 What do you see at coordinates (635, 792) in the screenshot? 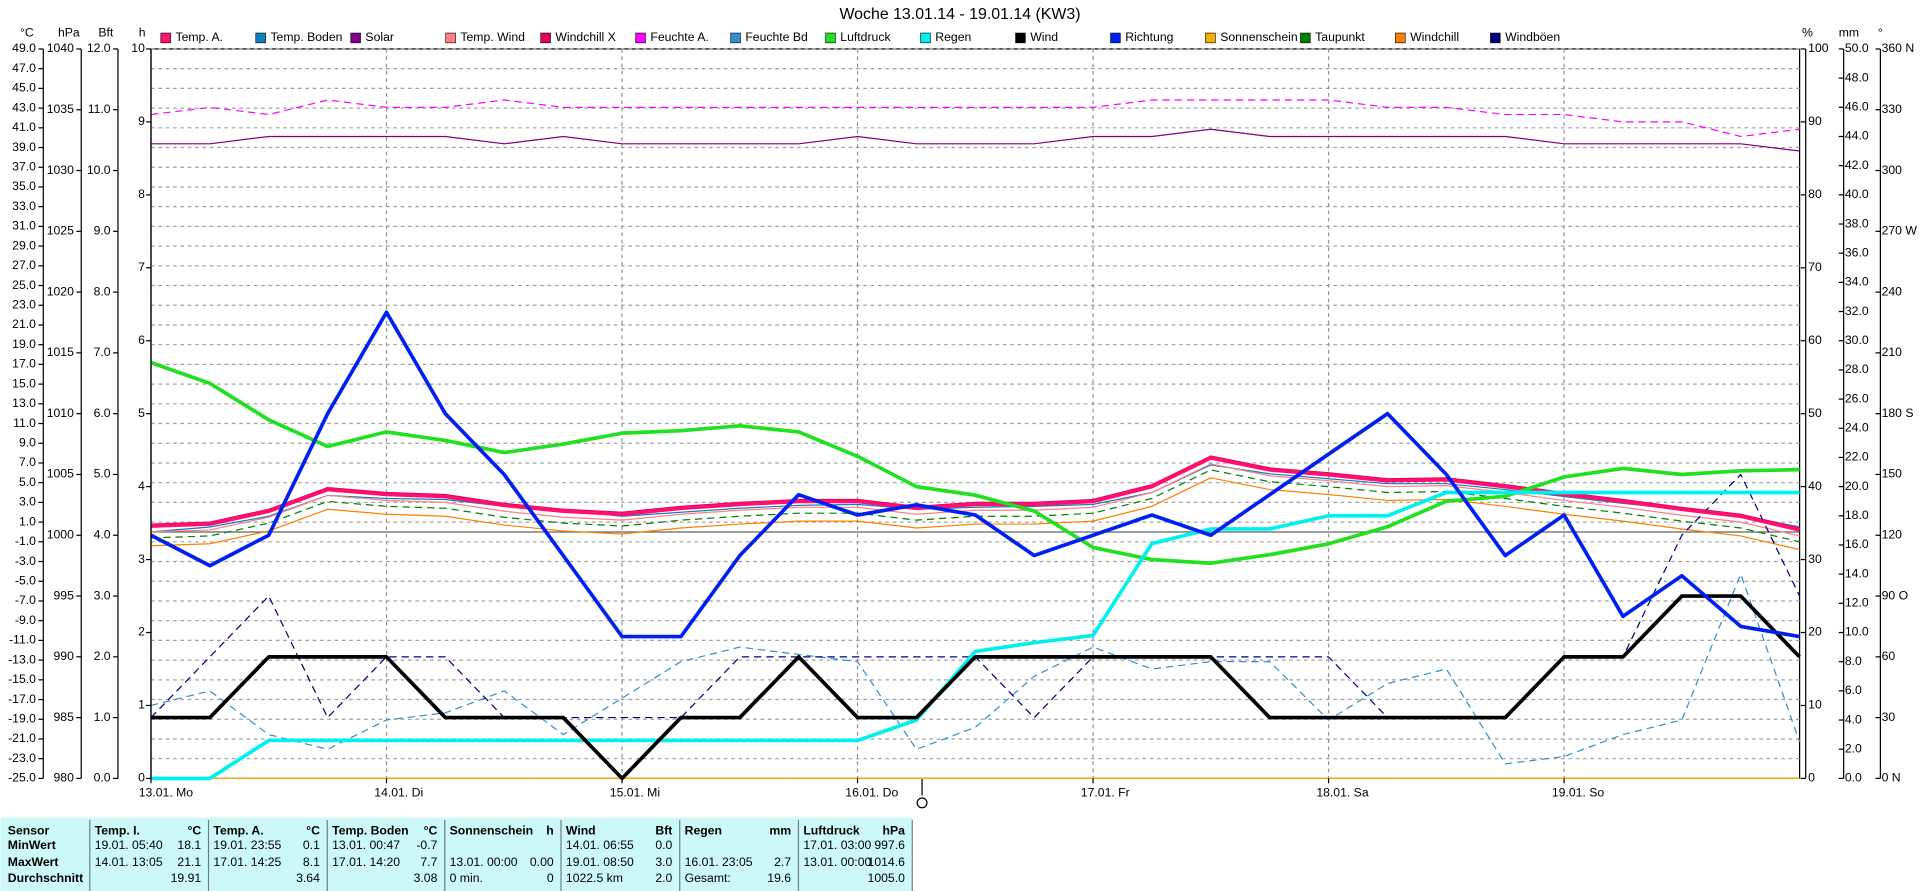
I see `x-tick-label: 15.01. Mi` at bounding box center [635, 792].